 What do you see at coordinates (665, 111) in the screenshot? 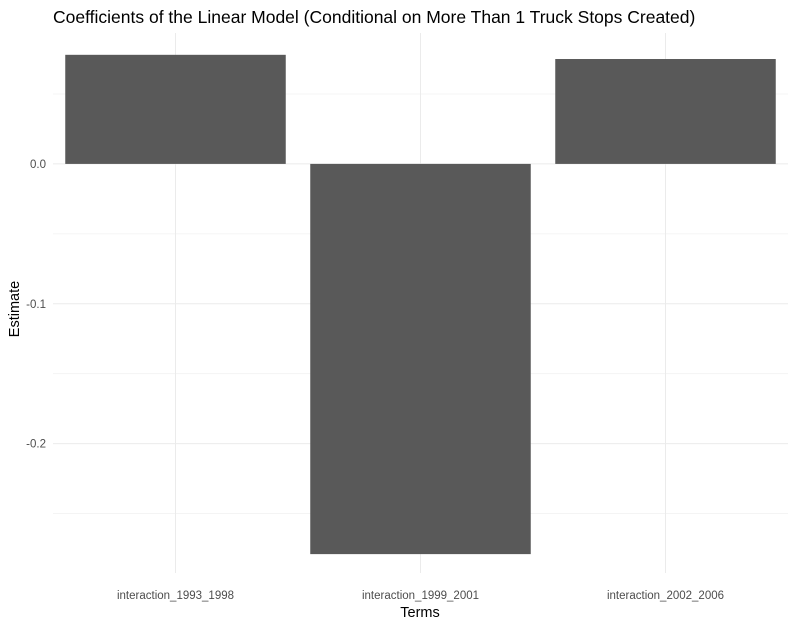
I see `bar-interaction_2002_2006` at bounding box center [665, 111].